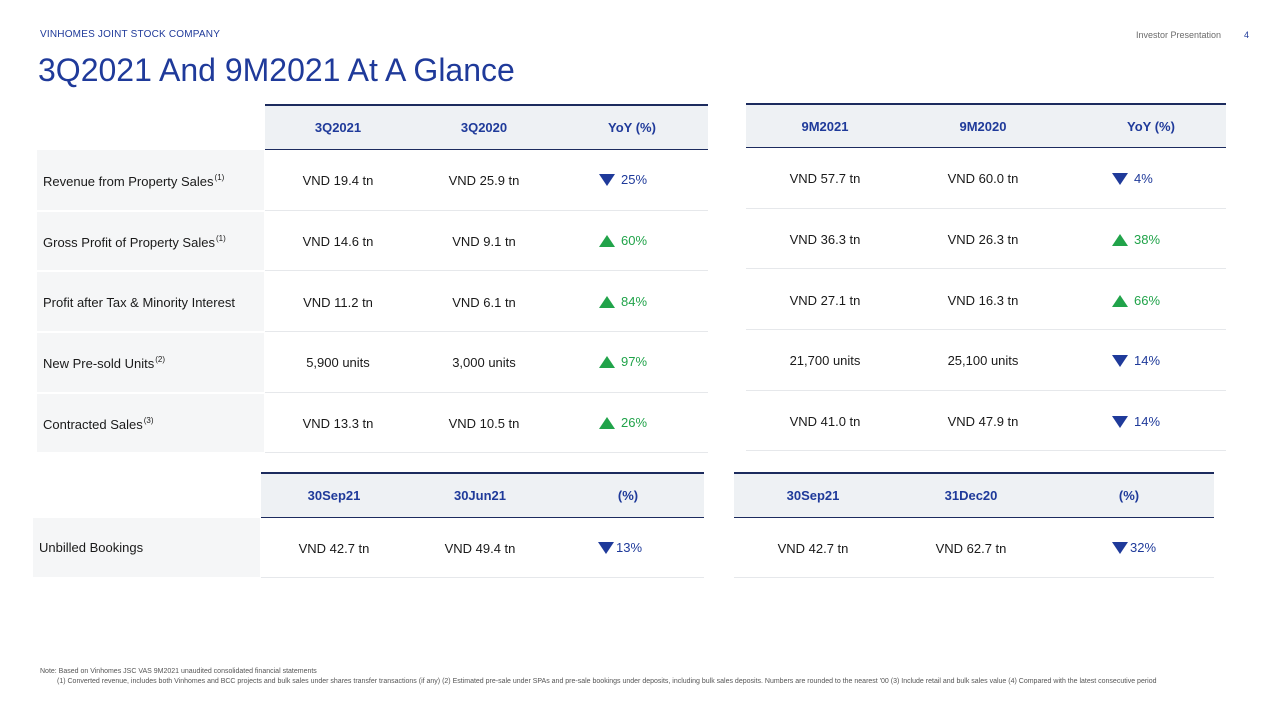 The image size is (1280, 720). Describe the element at coordinates (480, 548) in the screenshot. I see `value-30jun21: VND 49.4 tn` at that location.